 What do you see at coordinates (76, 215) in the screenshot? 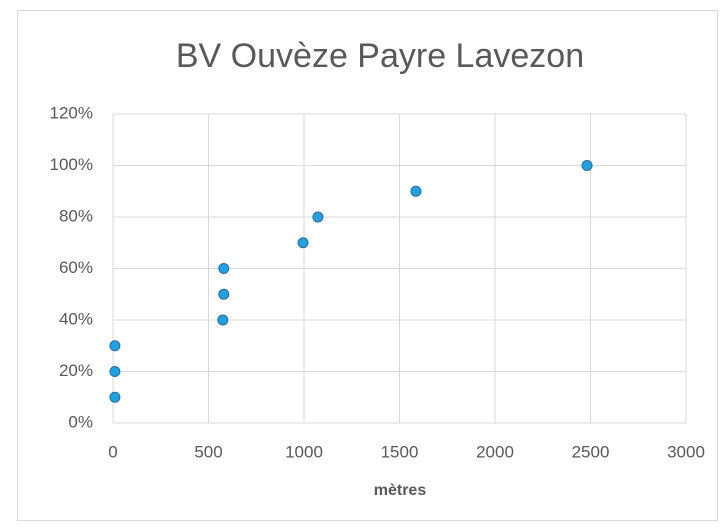
I see `y-tick-label: 80%` at bounding box center [76, 215].